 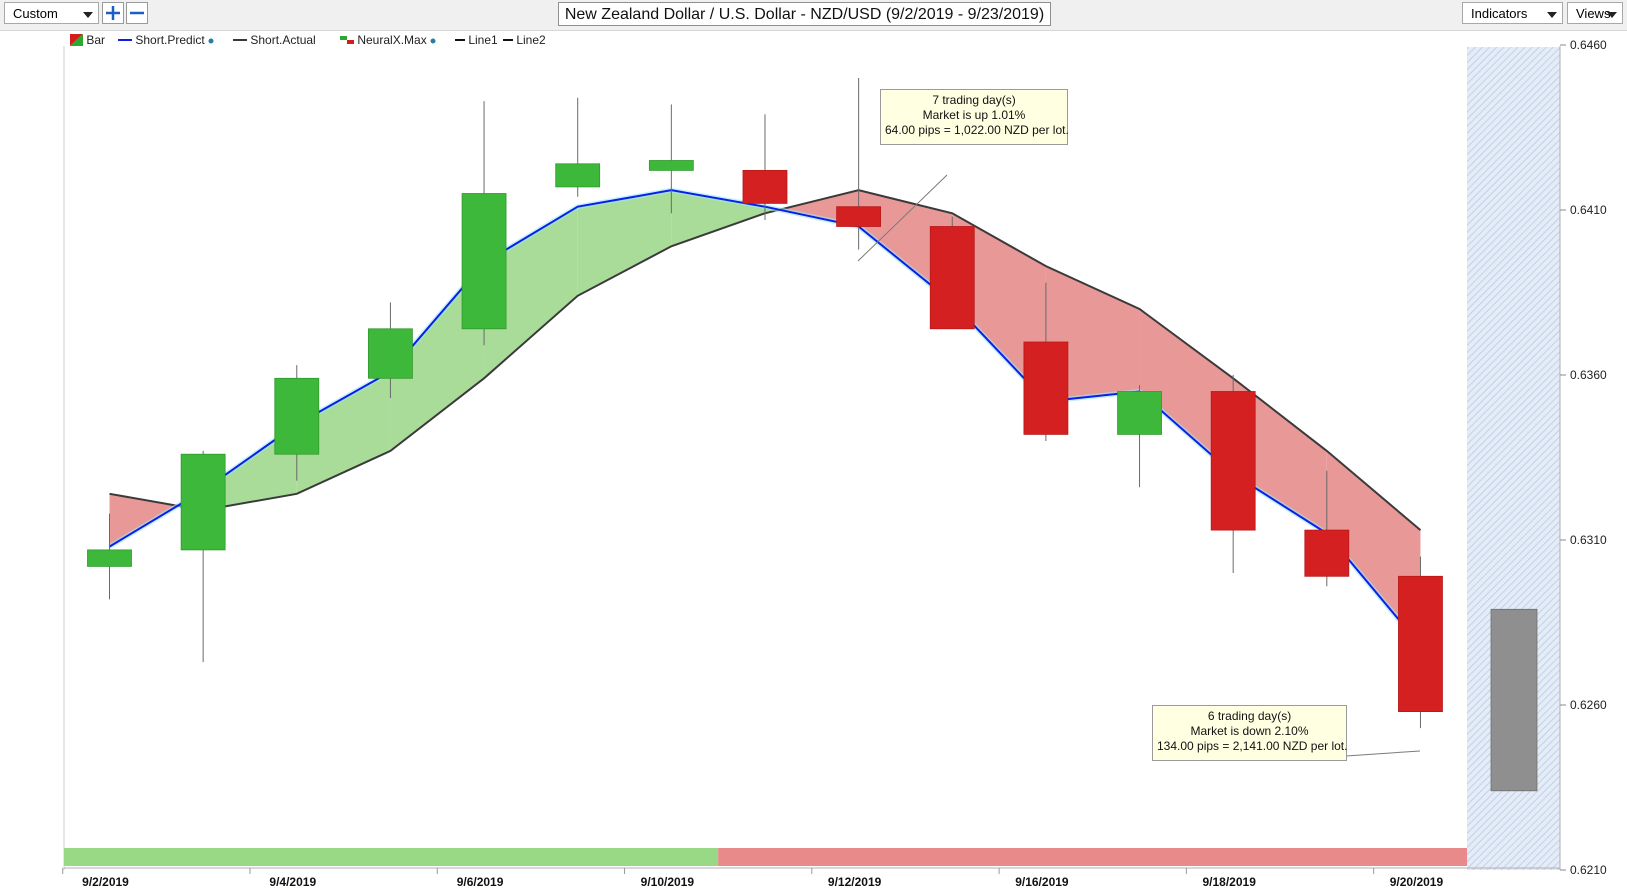 I want to click on legend-label: Bar, so click(x=96, y=40).